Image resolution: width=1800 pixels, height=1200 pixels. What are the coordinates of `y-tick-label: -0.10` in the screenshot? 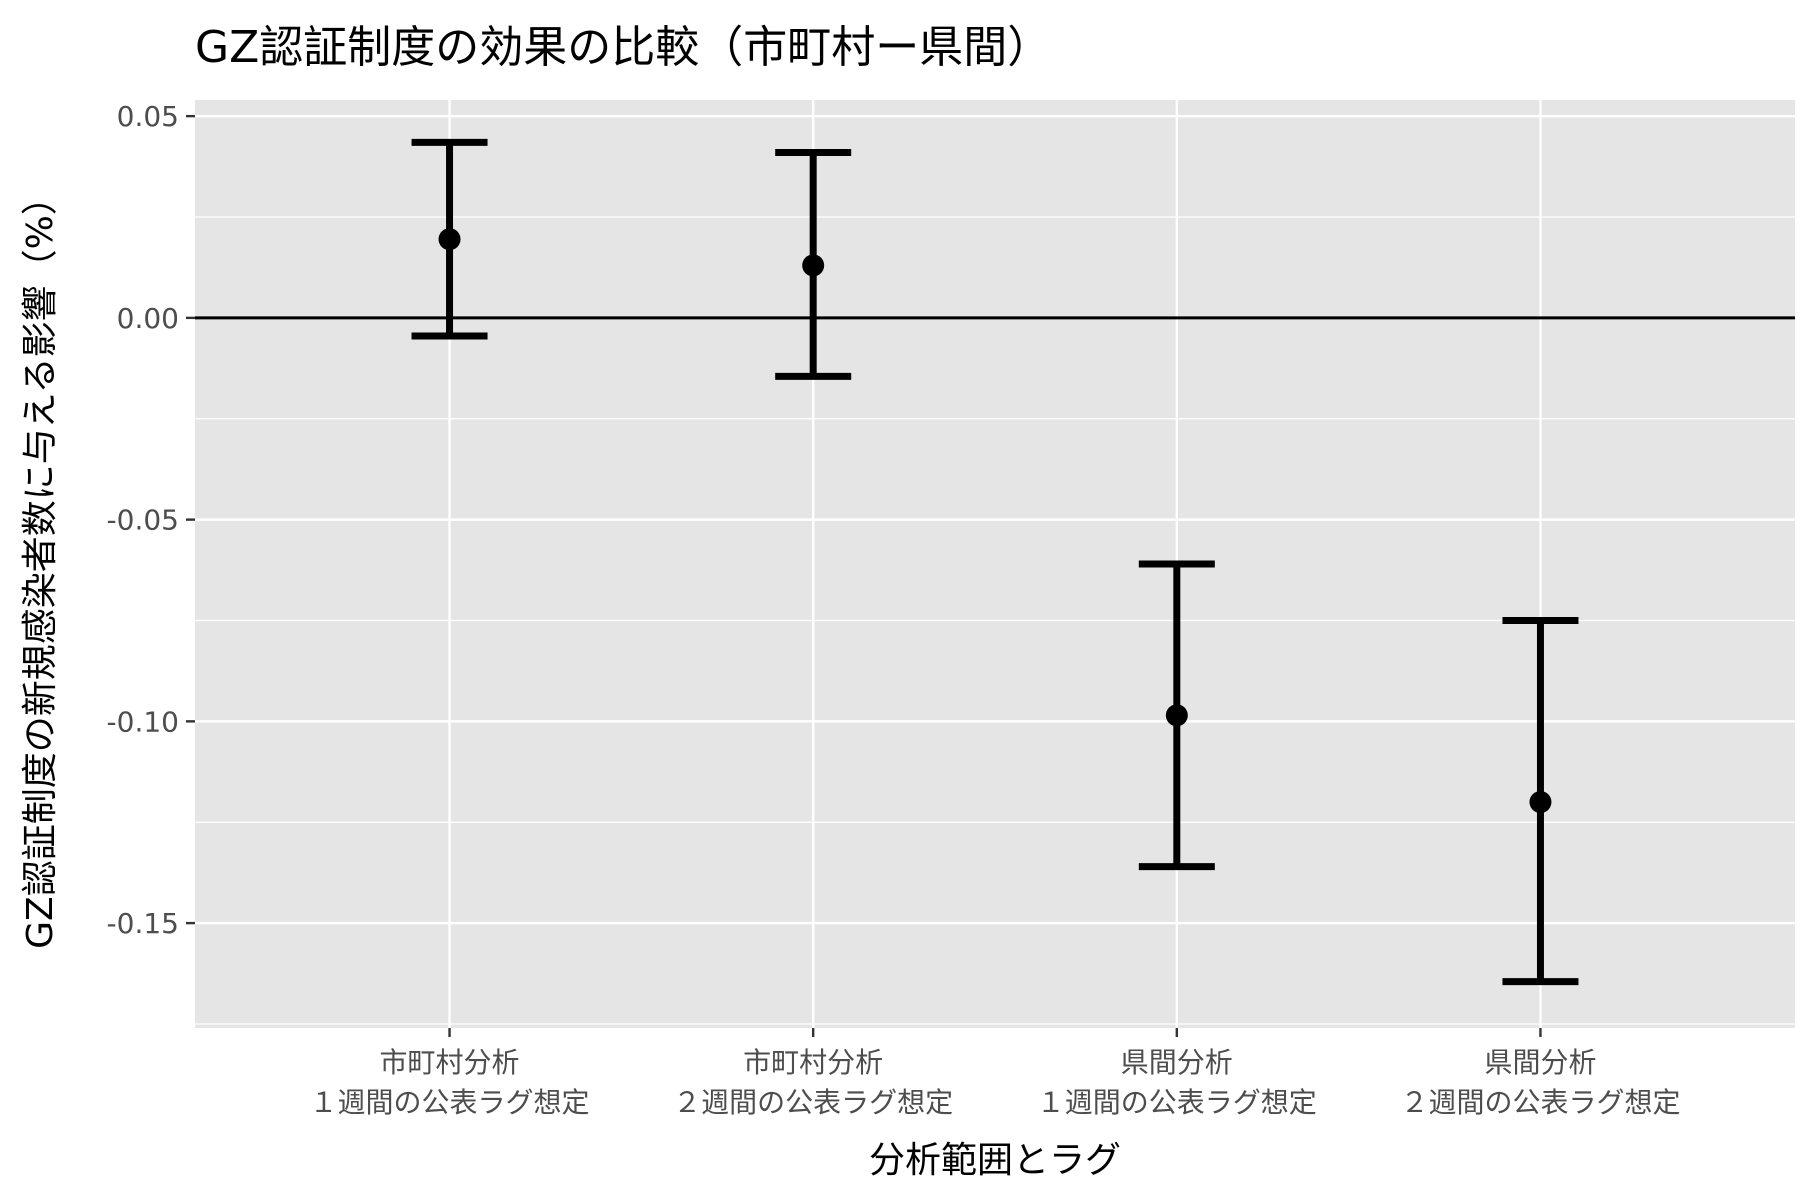 It's located at (143, 721).